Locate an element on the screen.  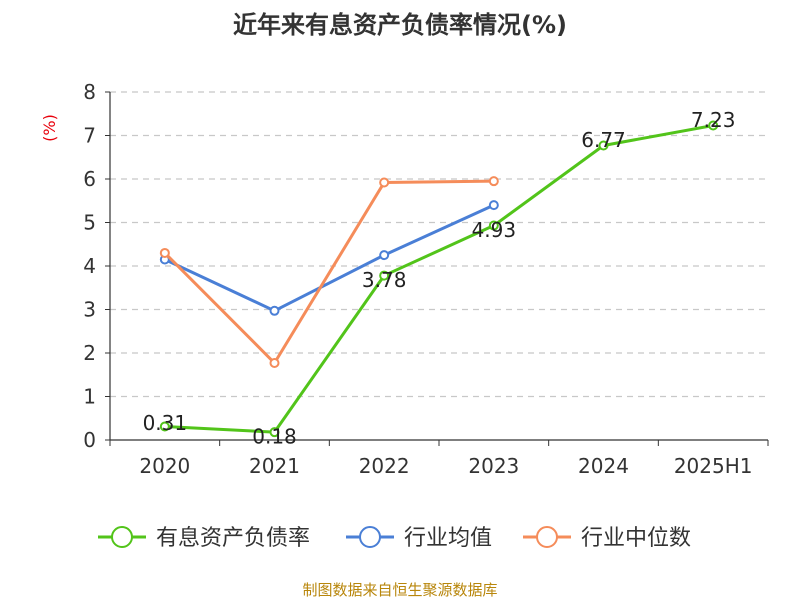
x-tick-label: 2024 is located at coordinates (603, 466).